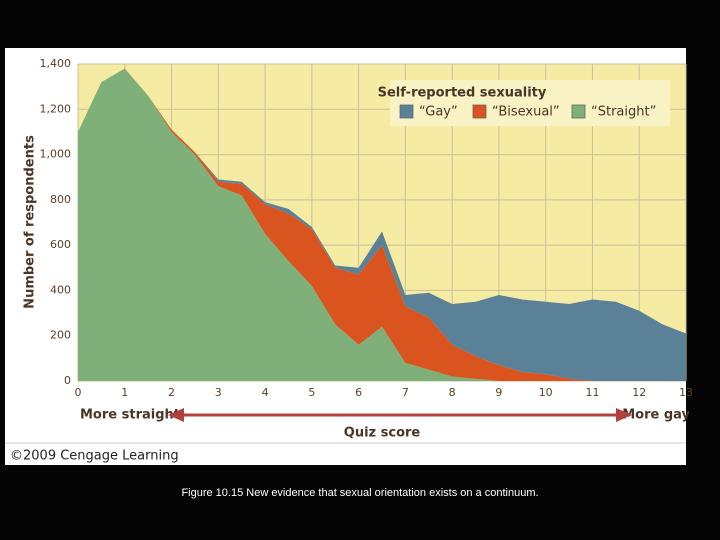  I want to click on y-tick-label: 1,000, so click(56, 154).